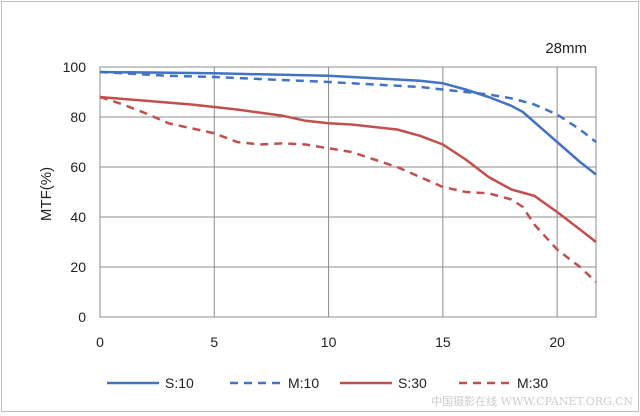 Image resolution: width=640 pixels, height=416 pixels. What do you see at coordinates (82, 317) in the screenshot?
I see `y-tick-label: 0` at bounding box center [82, 317].